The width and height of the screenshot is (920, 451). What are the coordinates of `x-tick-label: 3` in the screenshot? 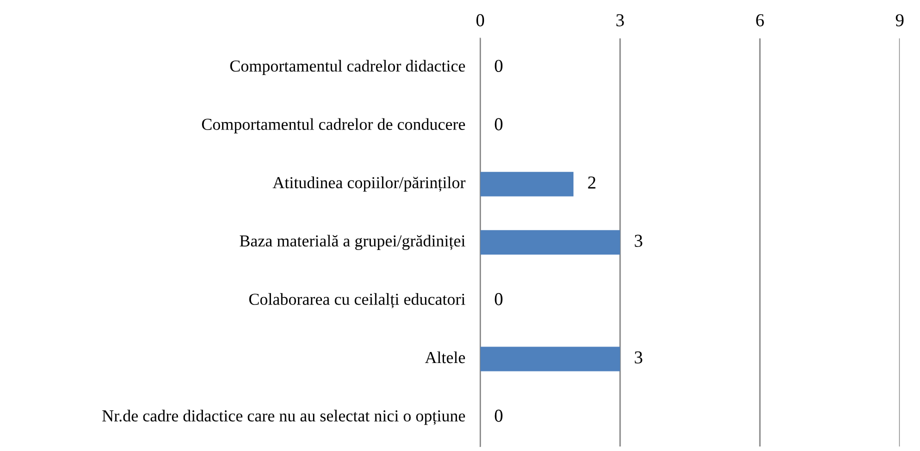 It's located at (620, 20).